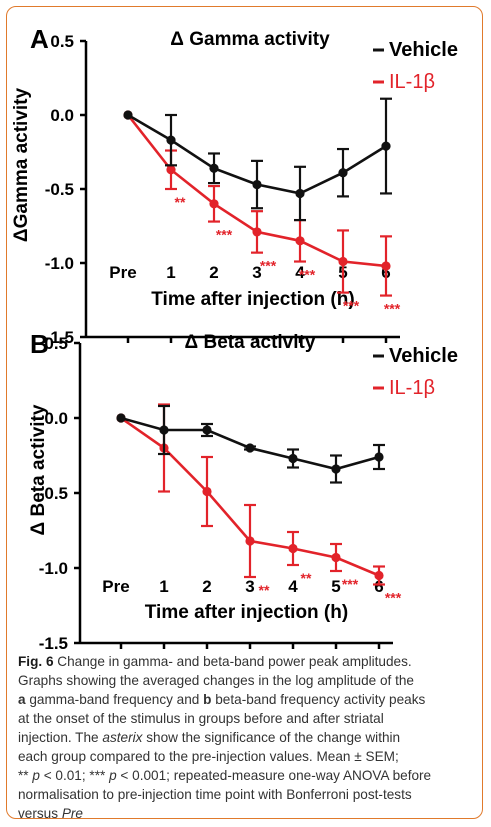 The height and width of the screenshot is (827, 491). What do you see at coordinates (62, 41) in the screenshot?
I see `panel-a-y-tick-label: 0.5` at bounding box center [62, 41].